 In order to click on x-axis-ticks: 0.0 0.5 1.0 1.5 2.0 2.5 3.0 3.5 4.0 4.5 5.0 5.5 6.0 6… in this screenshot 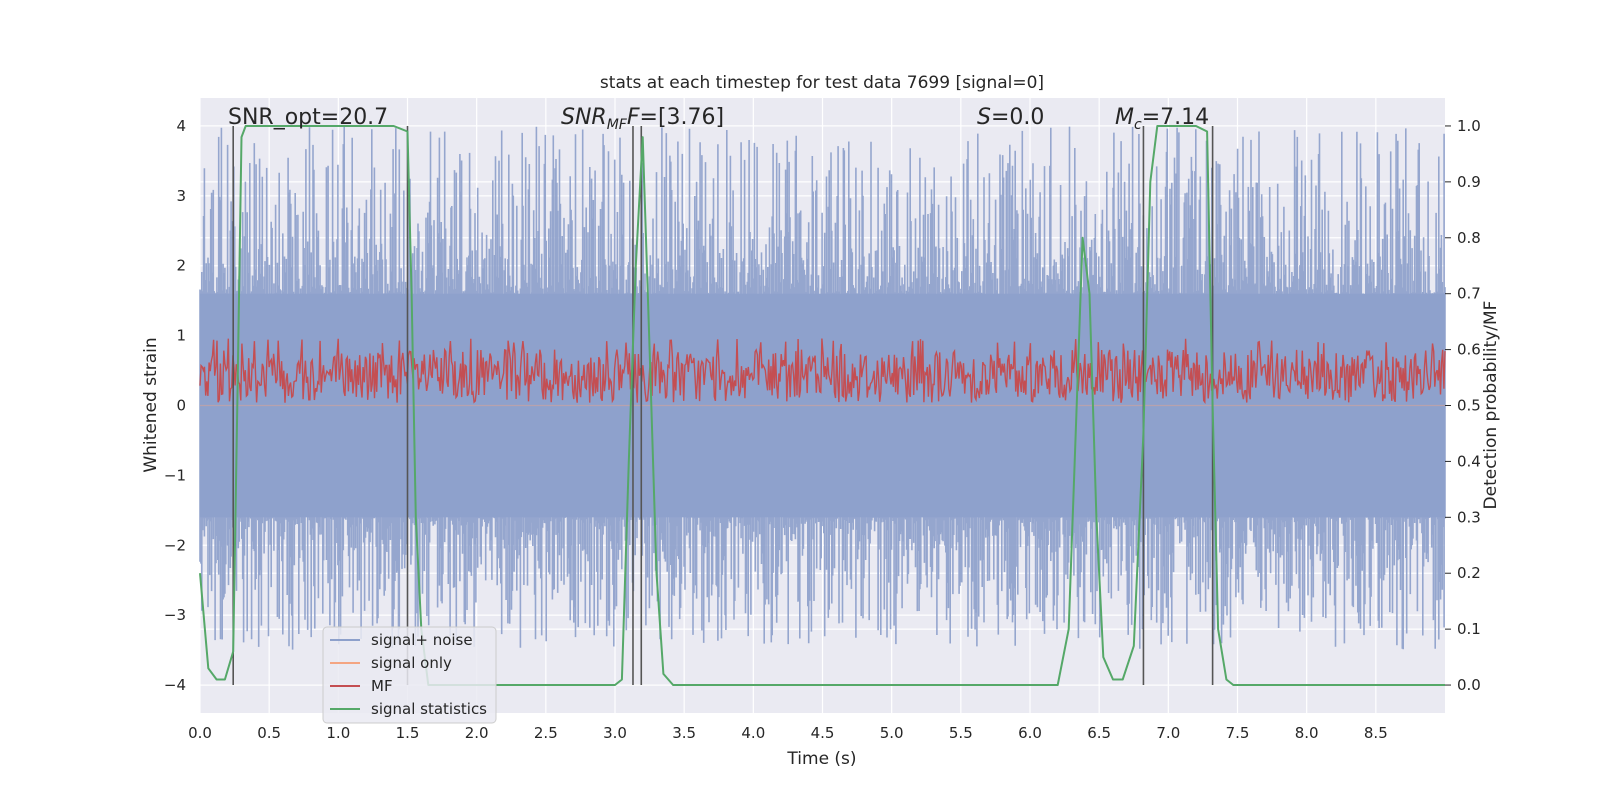, I will do `click(788, 733)`.